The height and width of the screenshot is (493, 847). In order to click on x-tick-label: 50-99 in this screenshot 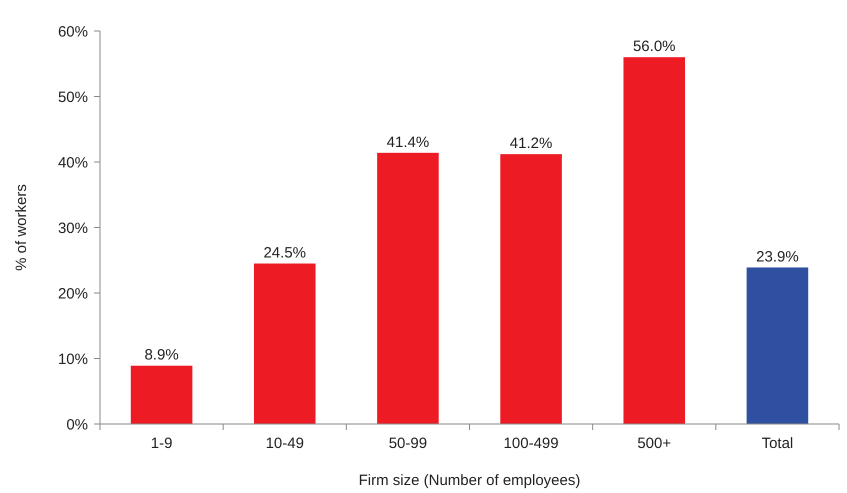, I will do `click(408, 443)`.